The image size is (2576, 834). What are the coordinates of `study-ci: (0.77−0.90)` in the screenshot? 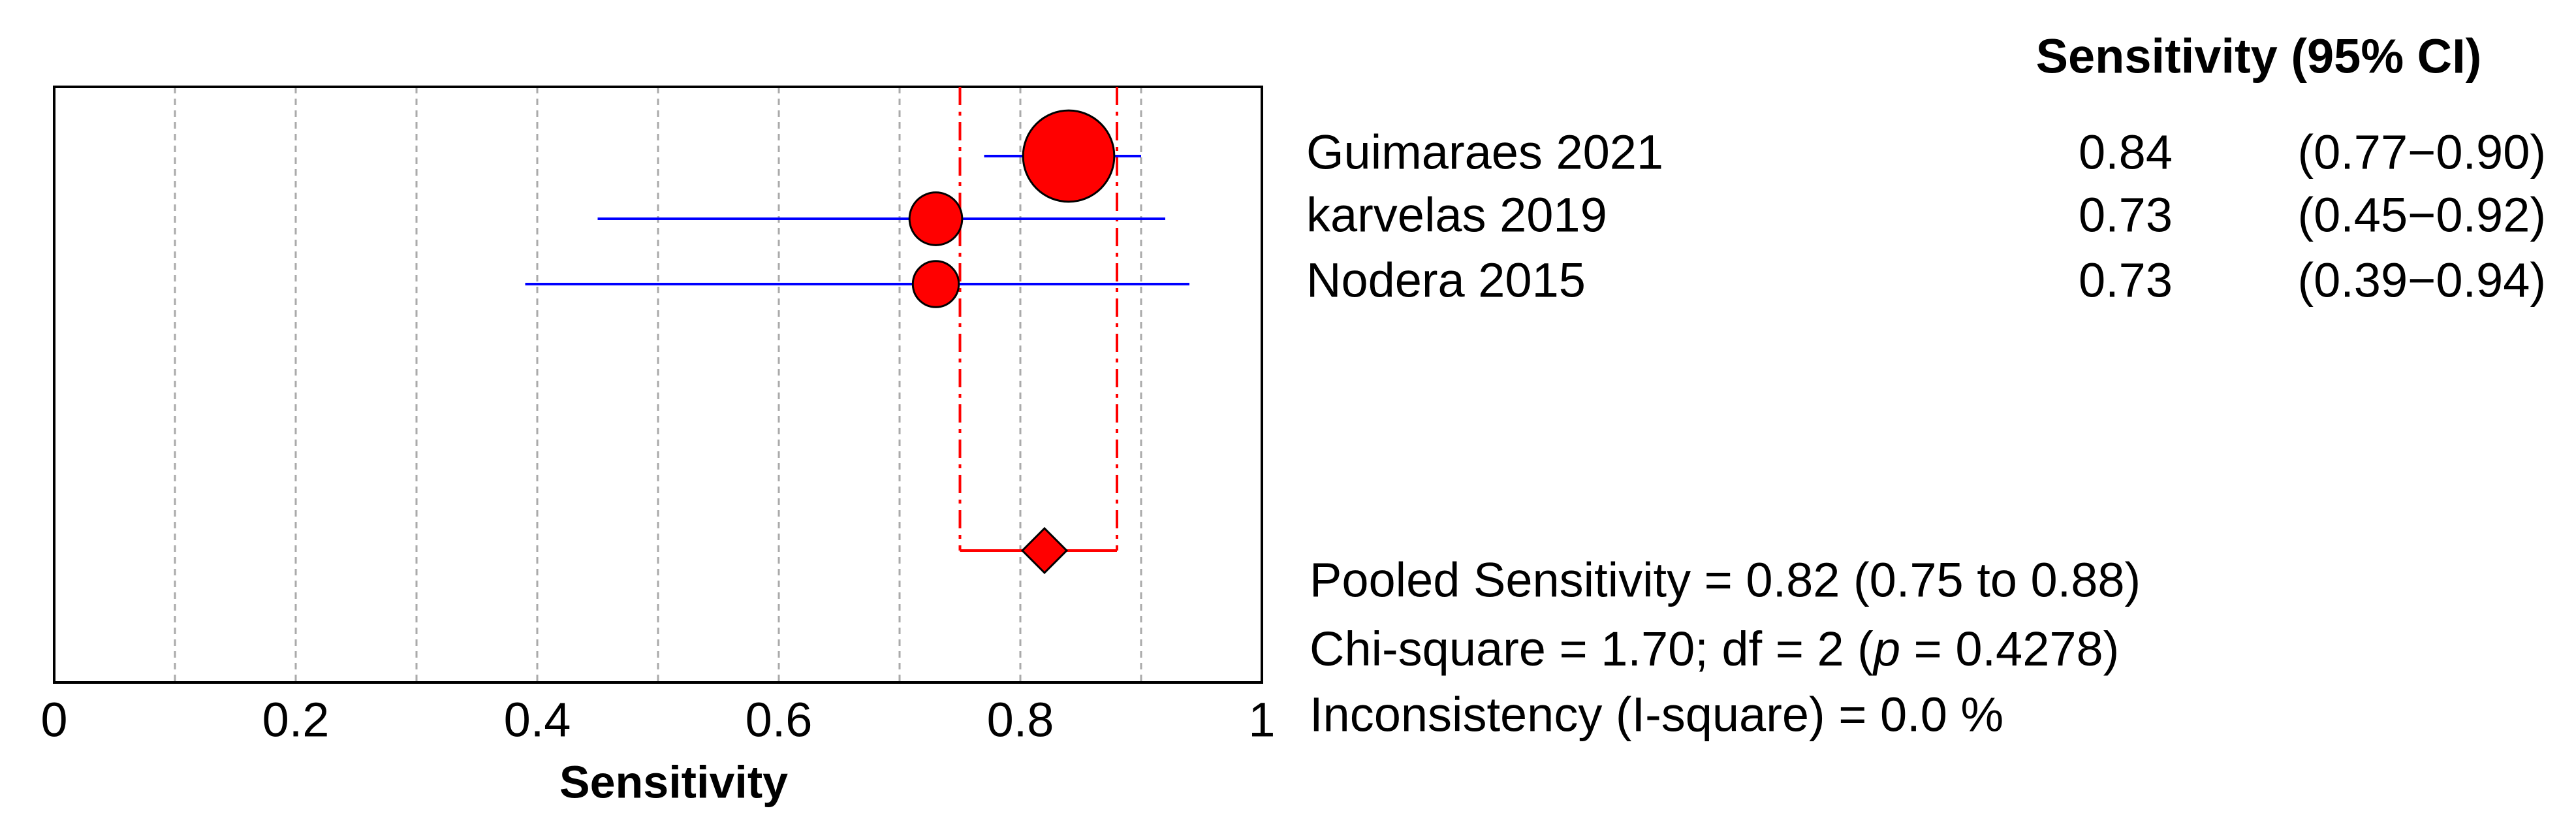 It's located at (2421, 152).